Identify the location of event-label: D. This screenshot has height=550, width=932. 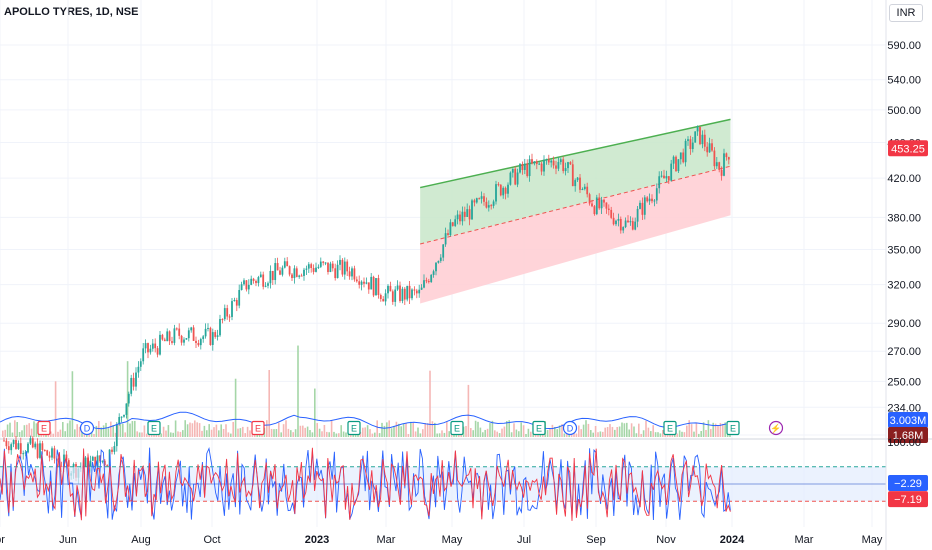
(87, 429).